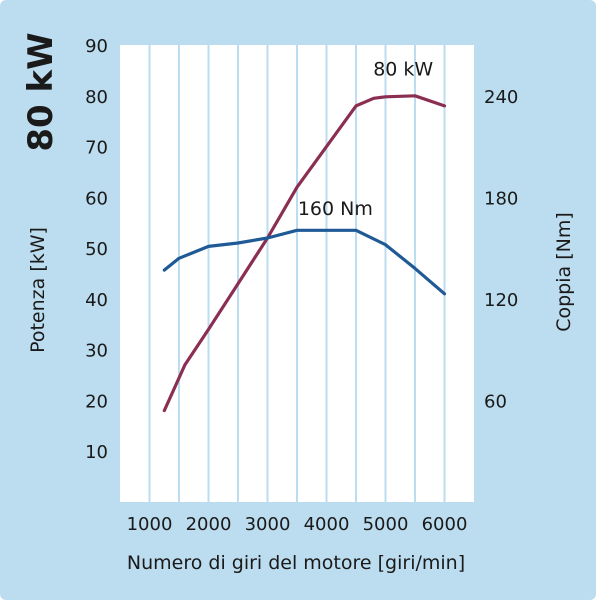  What do you see at coordinates (96, 401) in the screenshot?
I see `y-left-tick-label: 20` at bounding box center [96, 401].